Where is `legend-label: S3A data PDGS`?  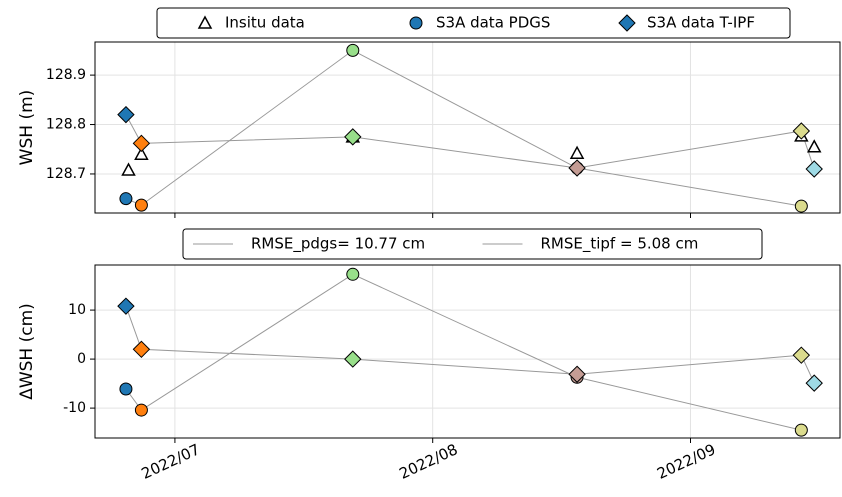
legend-label: S3A data PDGS is located at coordinates (493, 23).